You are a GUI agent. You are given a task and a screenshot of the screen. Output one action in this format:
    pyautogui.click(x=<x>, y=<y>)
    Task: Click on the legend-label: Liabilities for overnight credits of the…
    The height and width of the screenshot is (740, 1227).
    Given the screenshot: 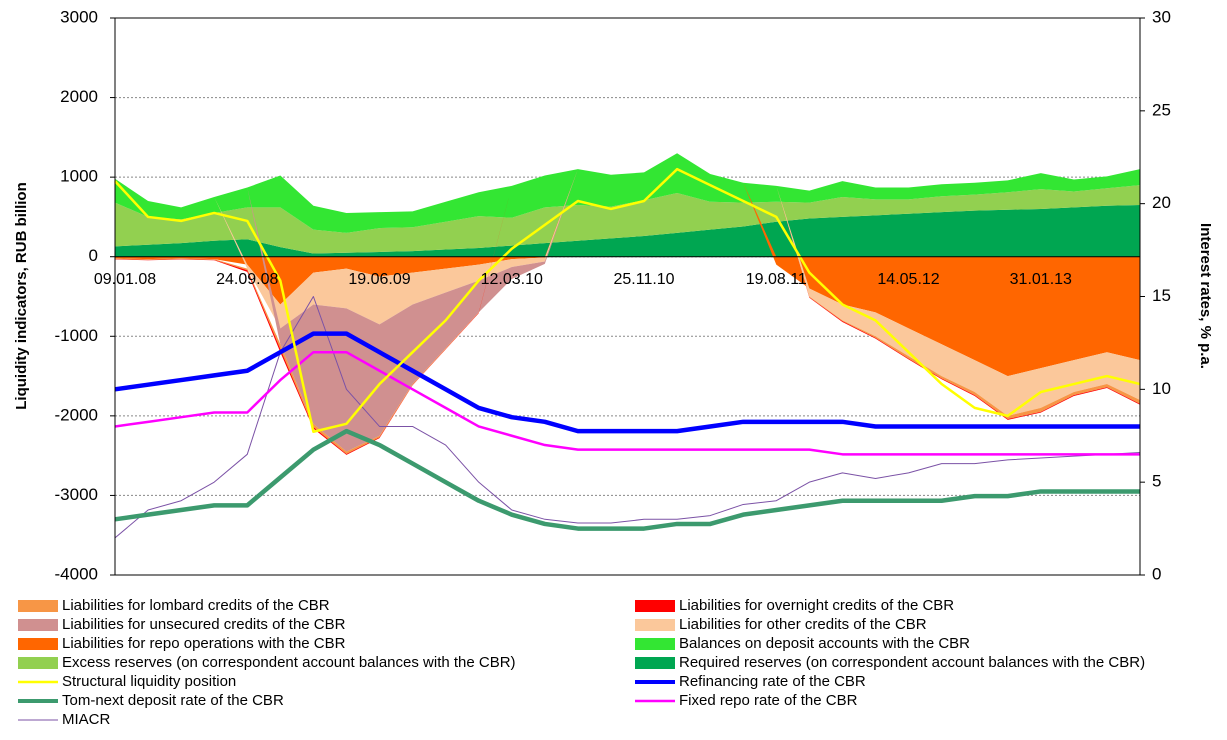 What is the action you would take?
    pyautogui.click(x=816, y=605)
    